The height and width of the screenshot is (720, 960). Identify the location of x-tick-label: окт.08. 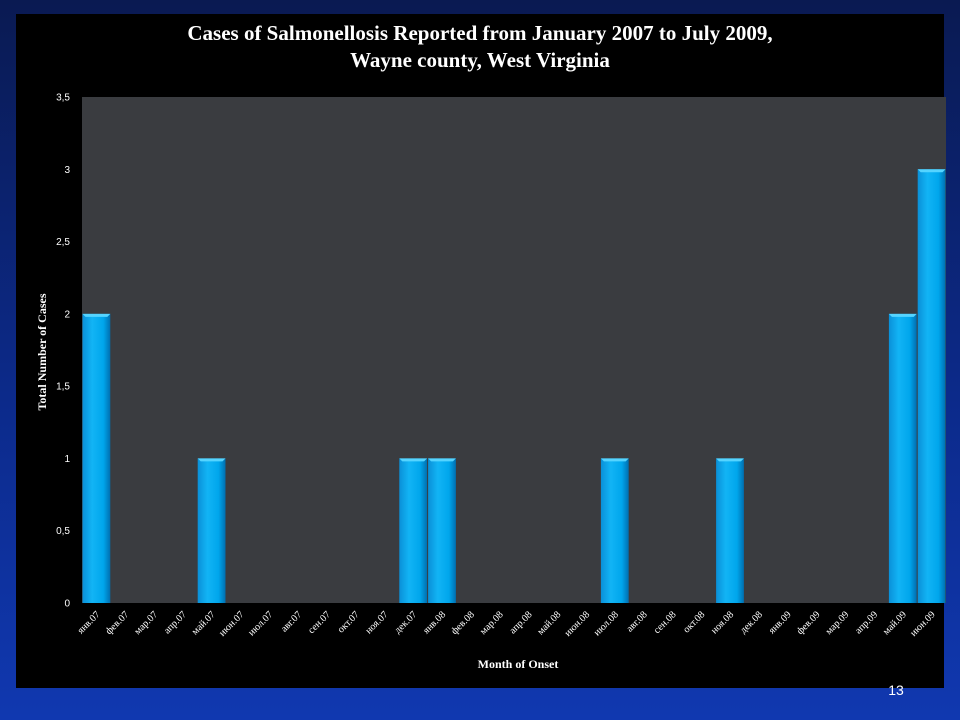
(694, 622).